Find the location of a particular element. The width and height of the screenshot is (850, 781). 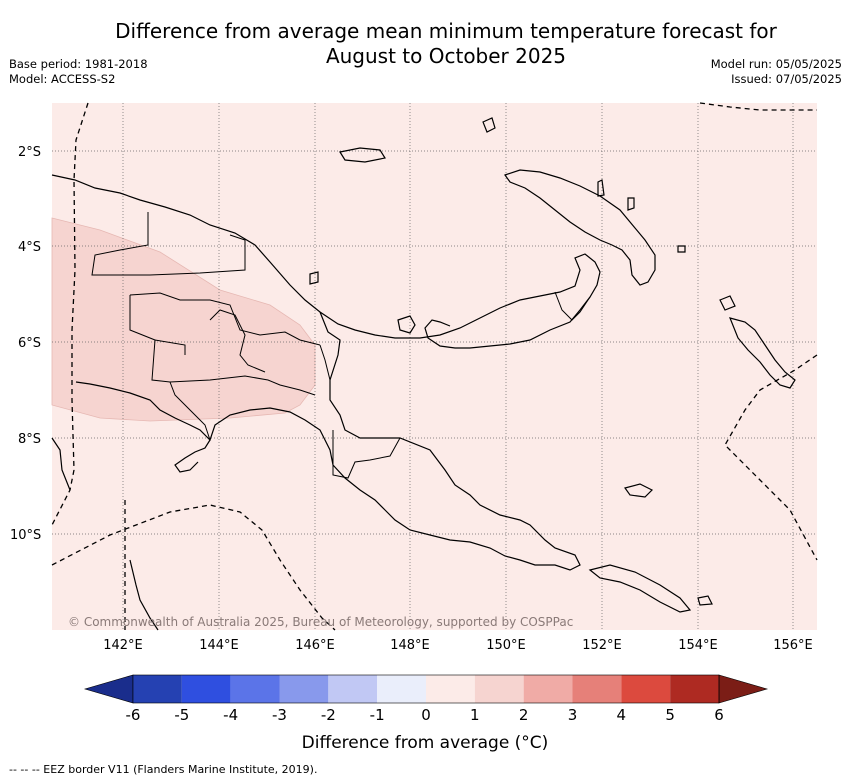

colorbar-tick-label: -2 is located at coordinates (328, 715).